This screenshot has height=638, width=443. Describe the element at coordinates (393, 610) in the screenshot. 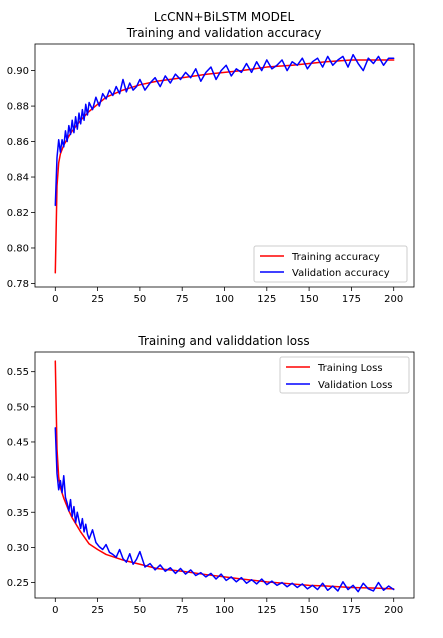

I see `loss-x-tick-label: 200` at that location.